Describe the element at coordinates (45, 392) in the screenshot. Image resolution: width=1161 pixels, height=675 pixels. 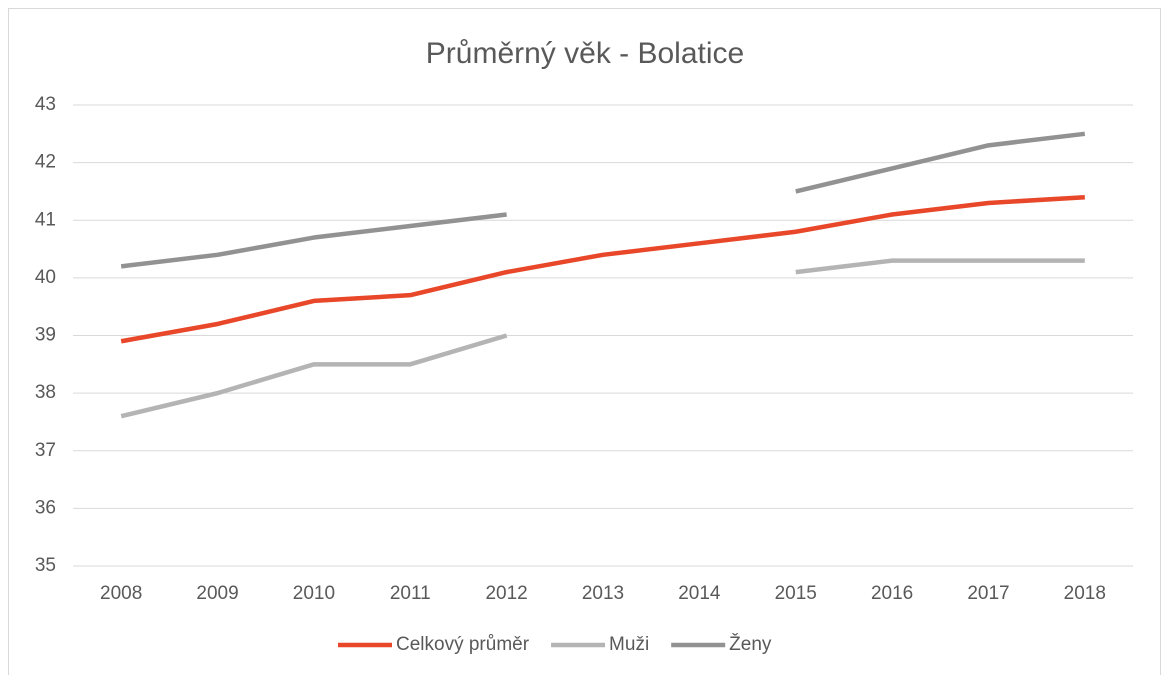
I see `y-tick-label: 38` at that location.